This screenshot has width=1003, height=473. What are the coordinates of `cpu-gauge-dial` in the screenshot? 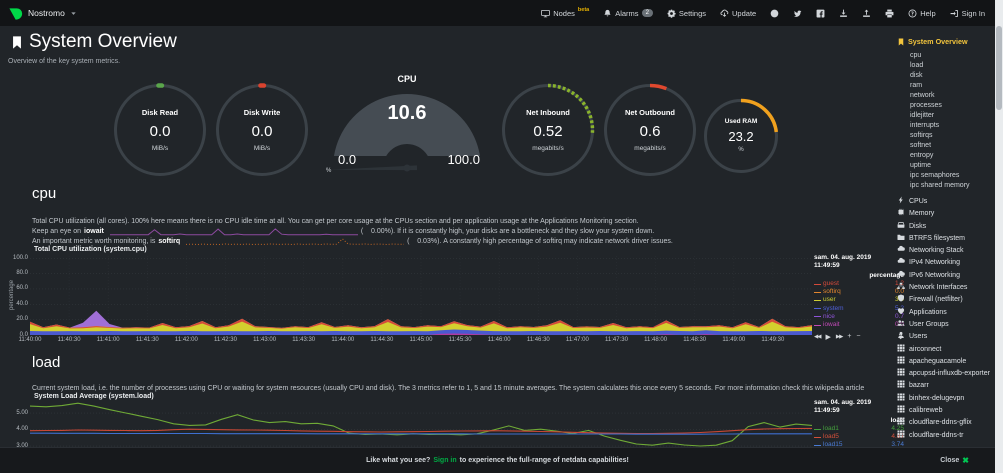 It's located at (407, 134).